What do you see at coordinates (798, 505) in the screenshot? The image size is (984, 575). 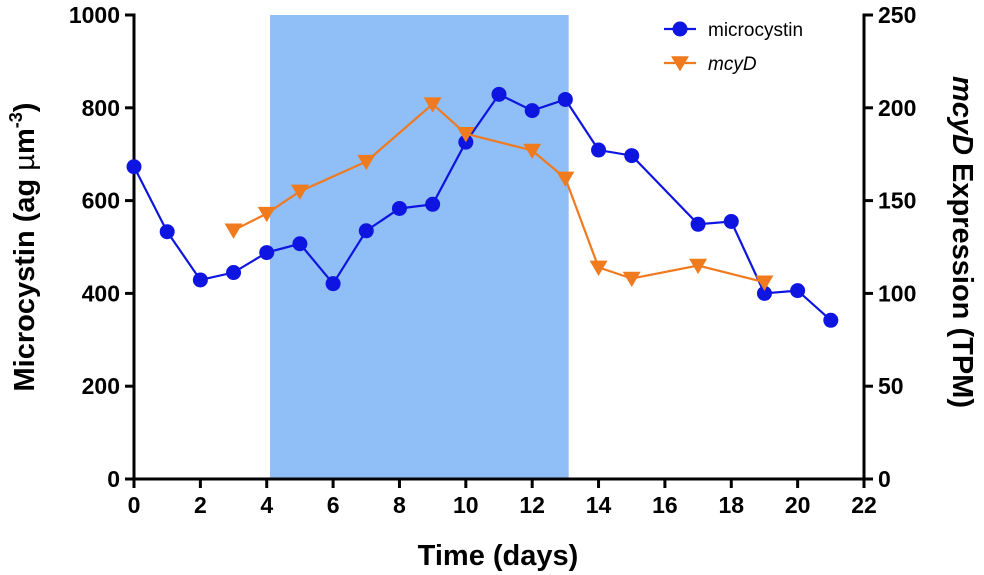 I see `x-tick-label: 20` at bounding box center [798, 505].